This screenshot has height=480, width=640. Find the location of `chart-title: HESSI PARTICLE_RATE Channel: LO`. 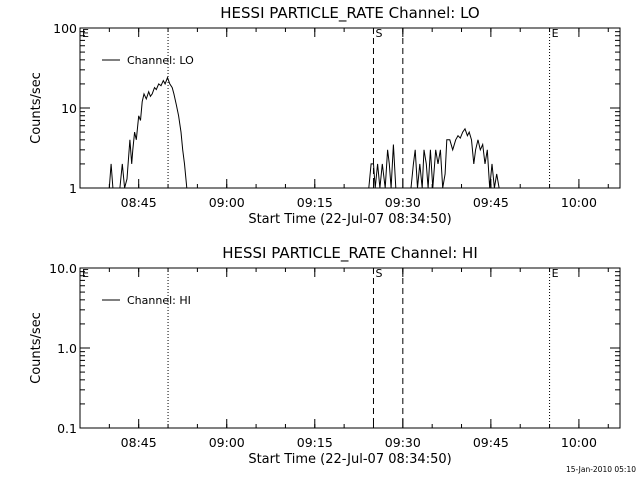

chart-title: HESSI PARTICLE_RATE Channel: LO is located at coordinates (349, 13).